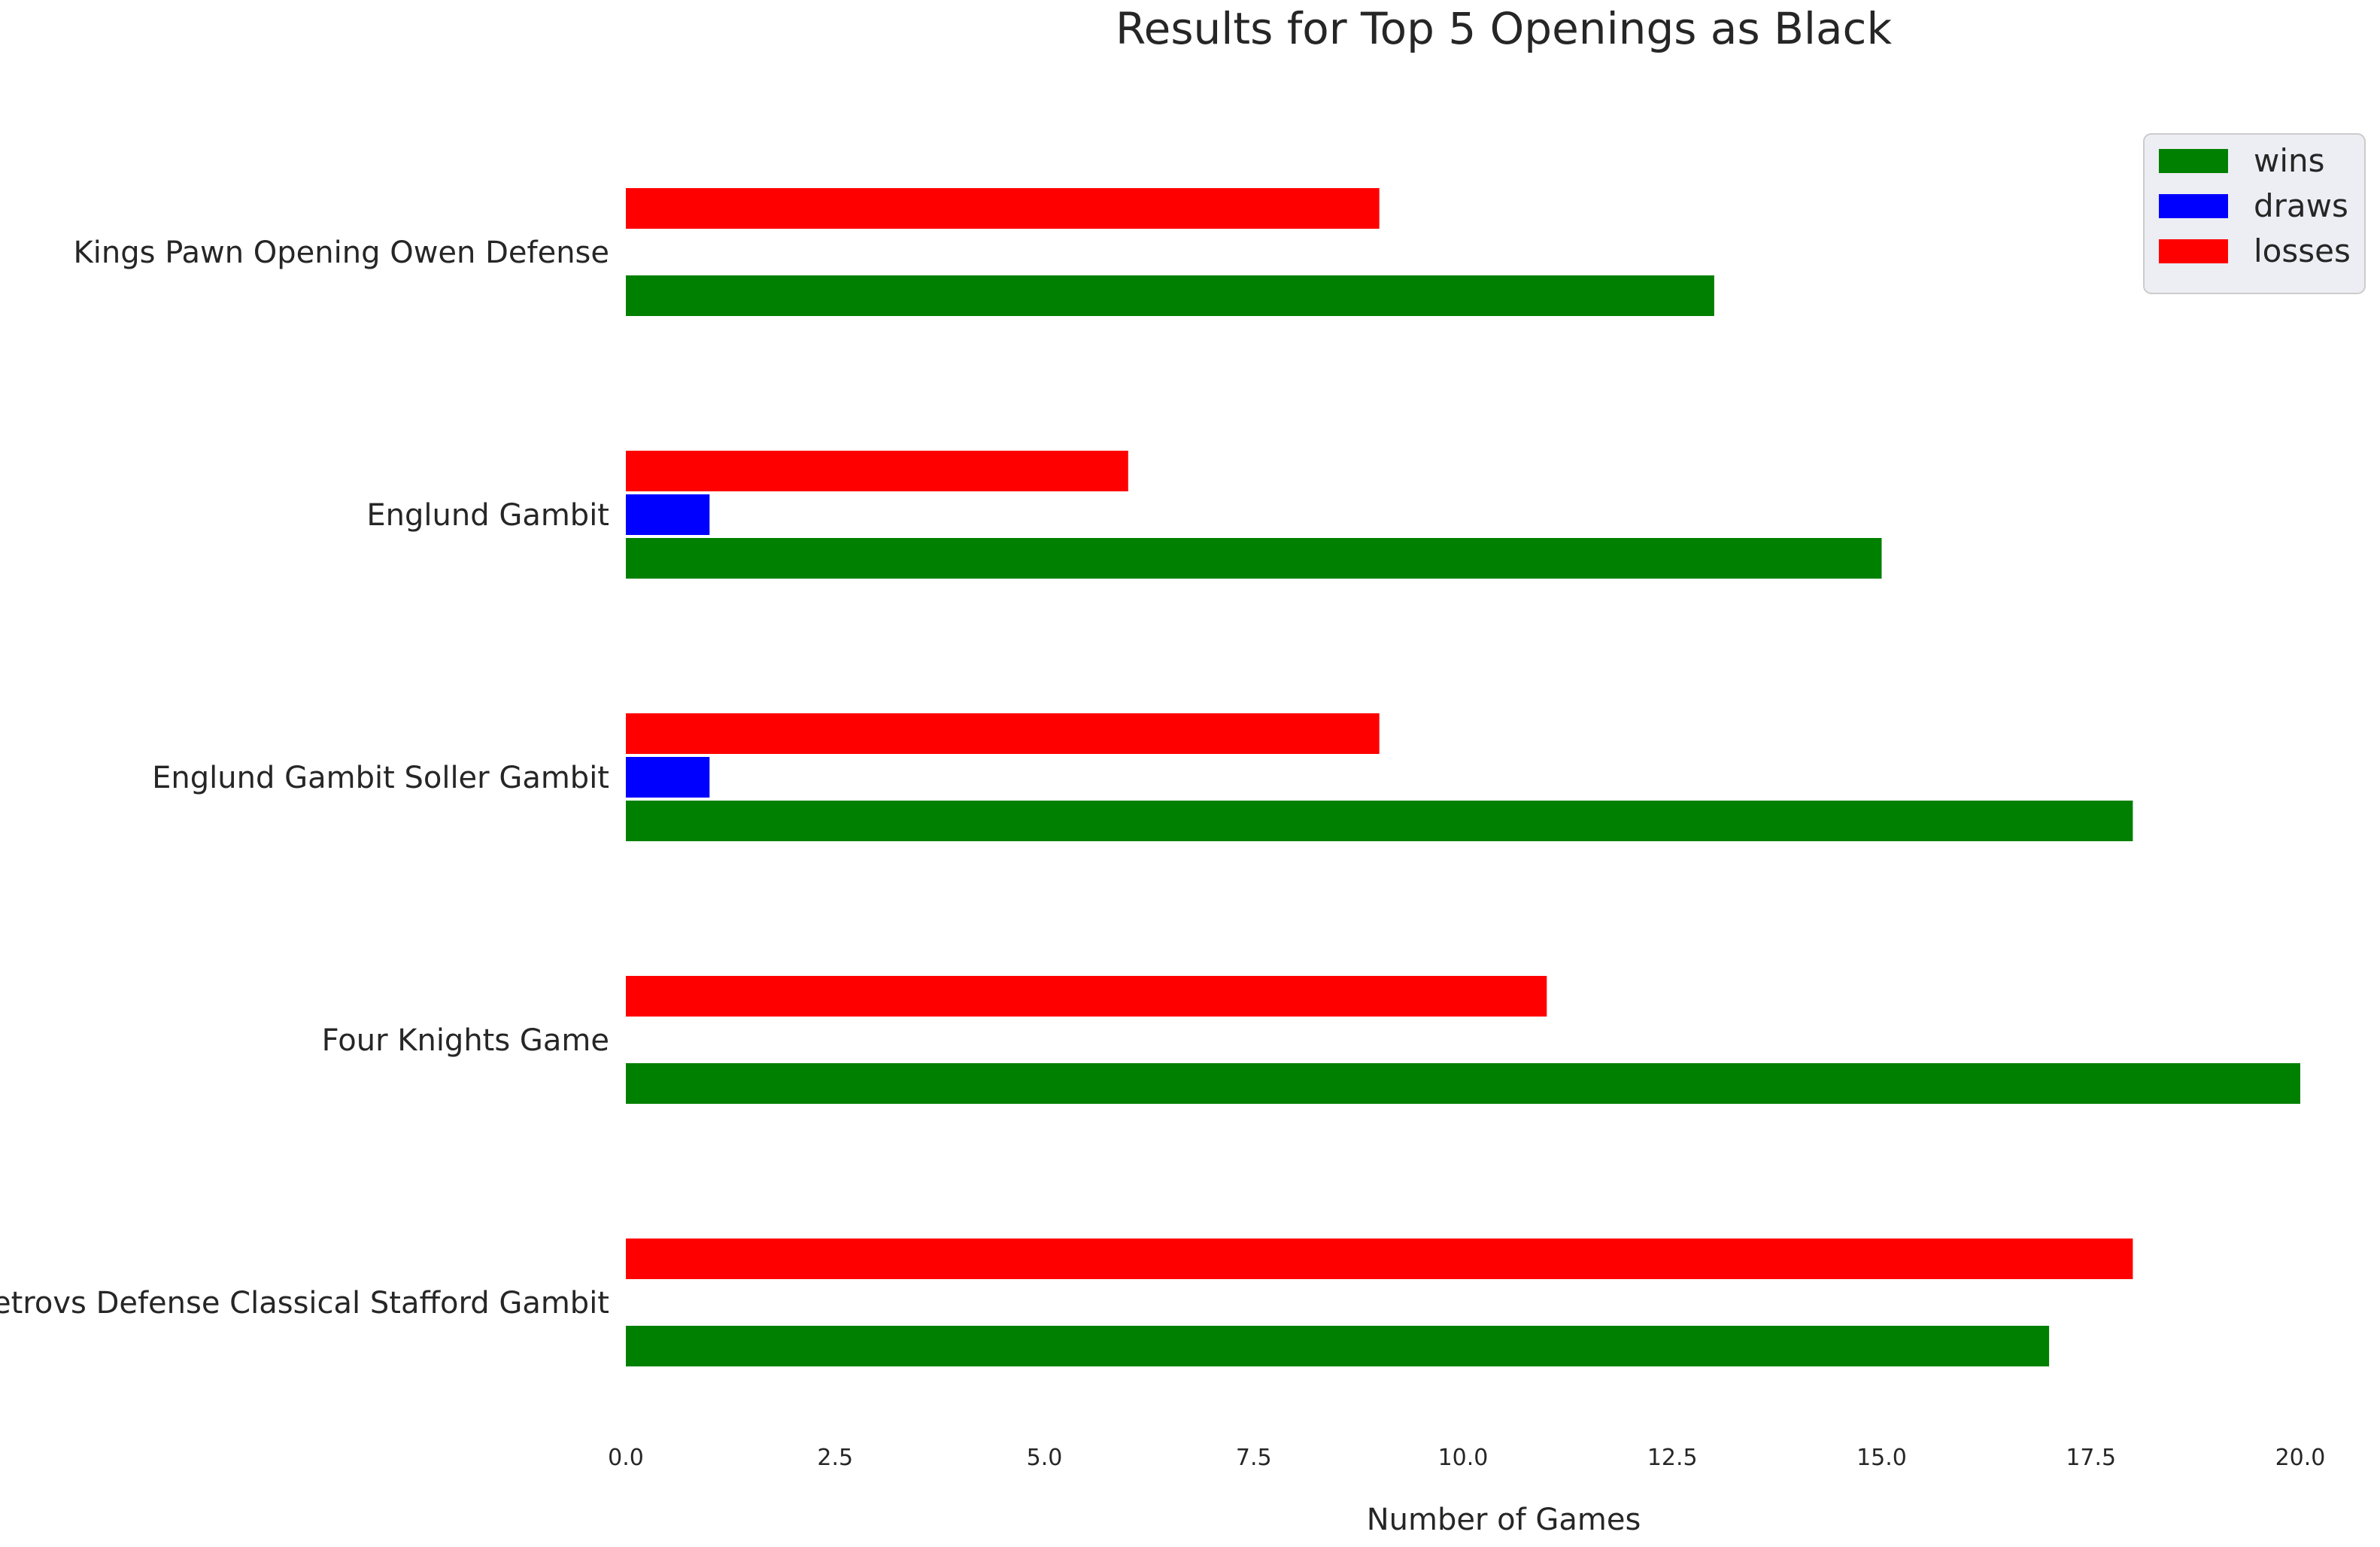  I want to click on category-label: Four Knights Game, so click(465, 1040).